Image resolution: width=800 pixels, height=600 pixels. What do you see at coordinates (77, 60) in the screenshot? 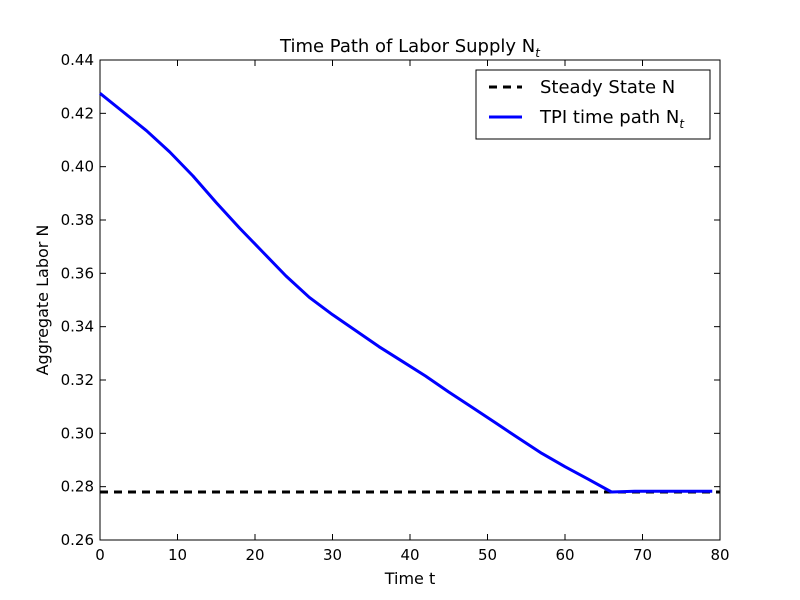
I see `y-tick-label: 0.44` at bounding box center [77, 60].